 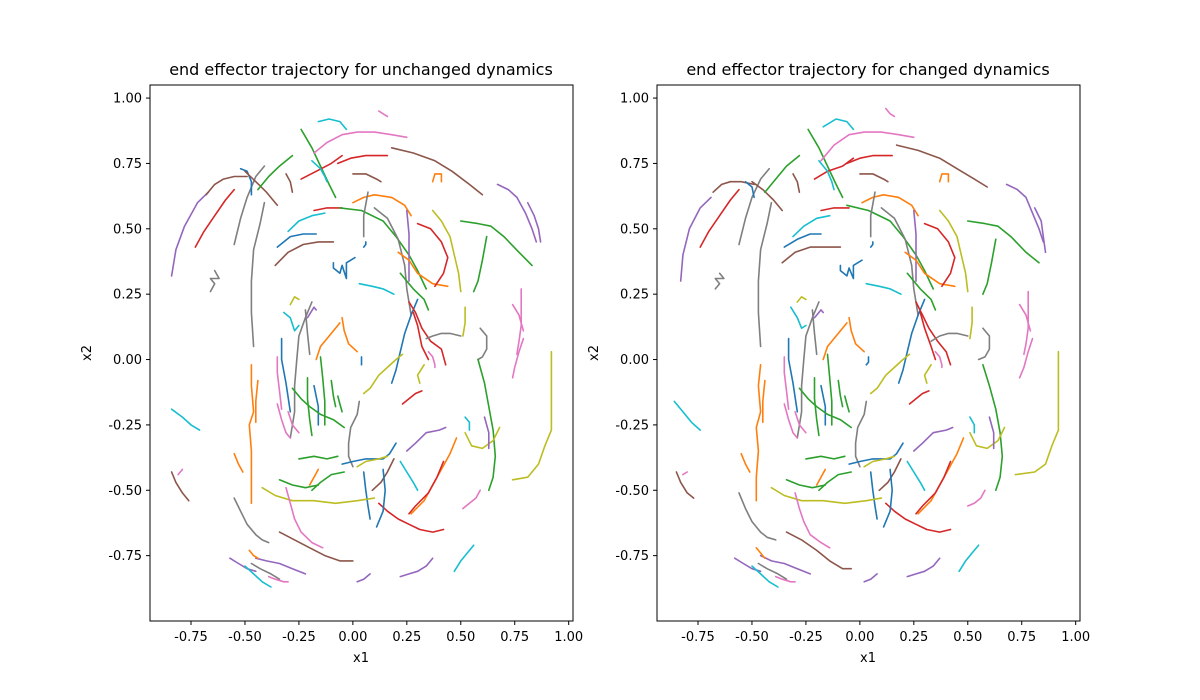 What do you see at coordinates (913, 637) in the screenshot?
I see `right-x-tick-label: 0.25` at bounding box center [913, 637].